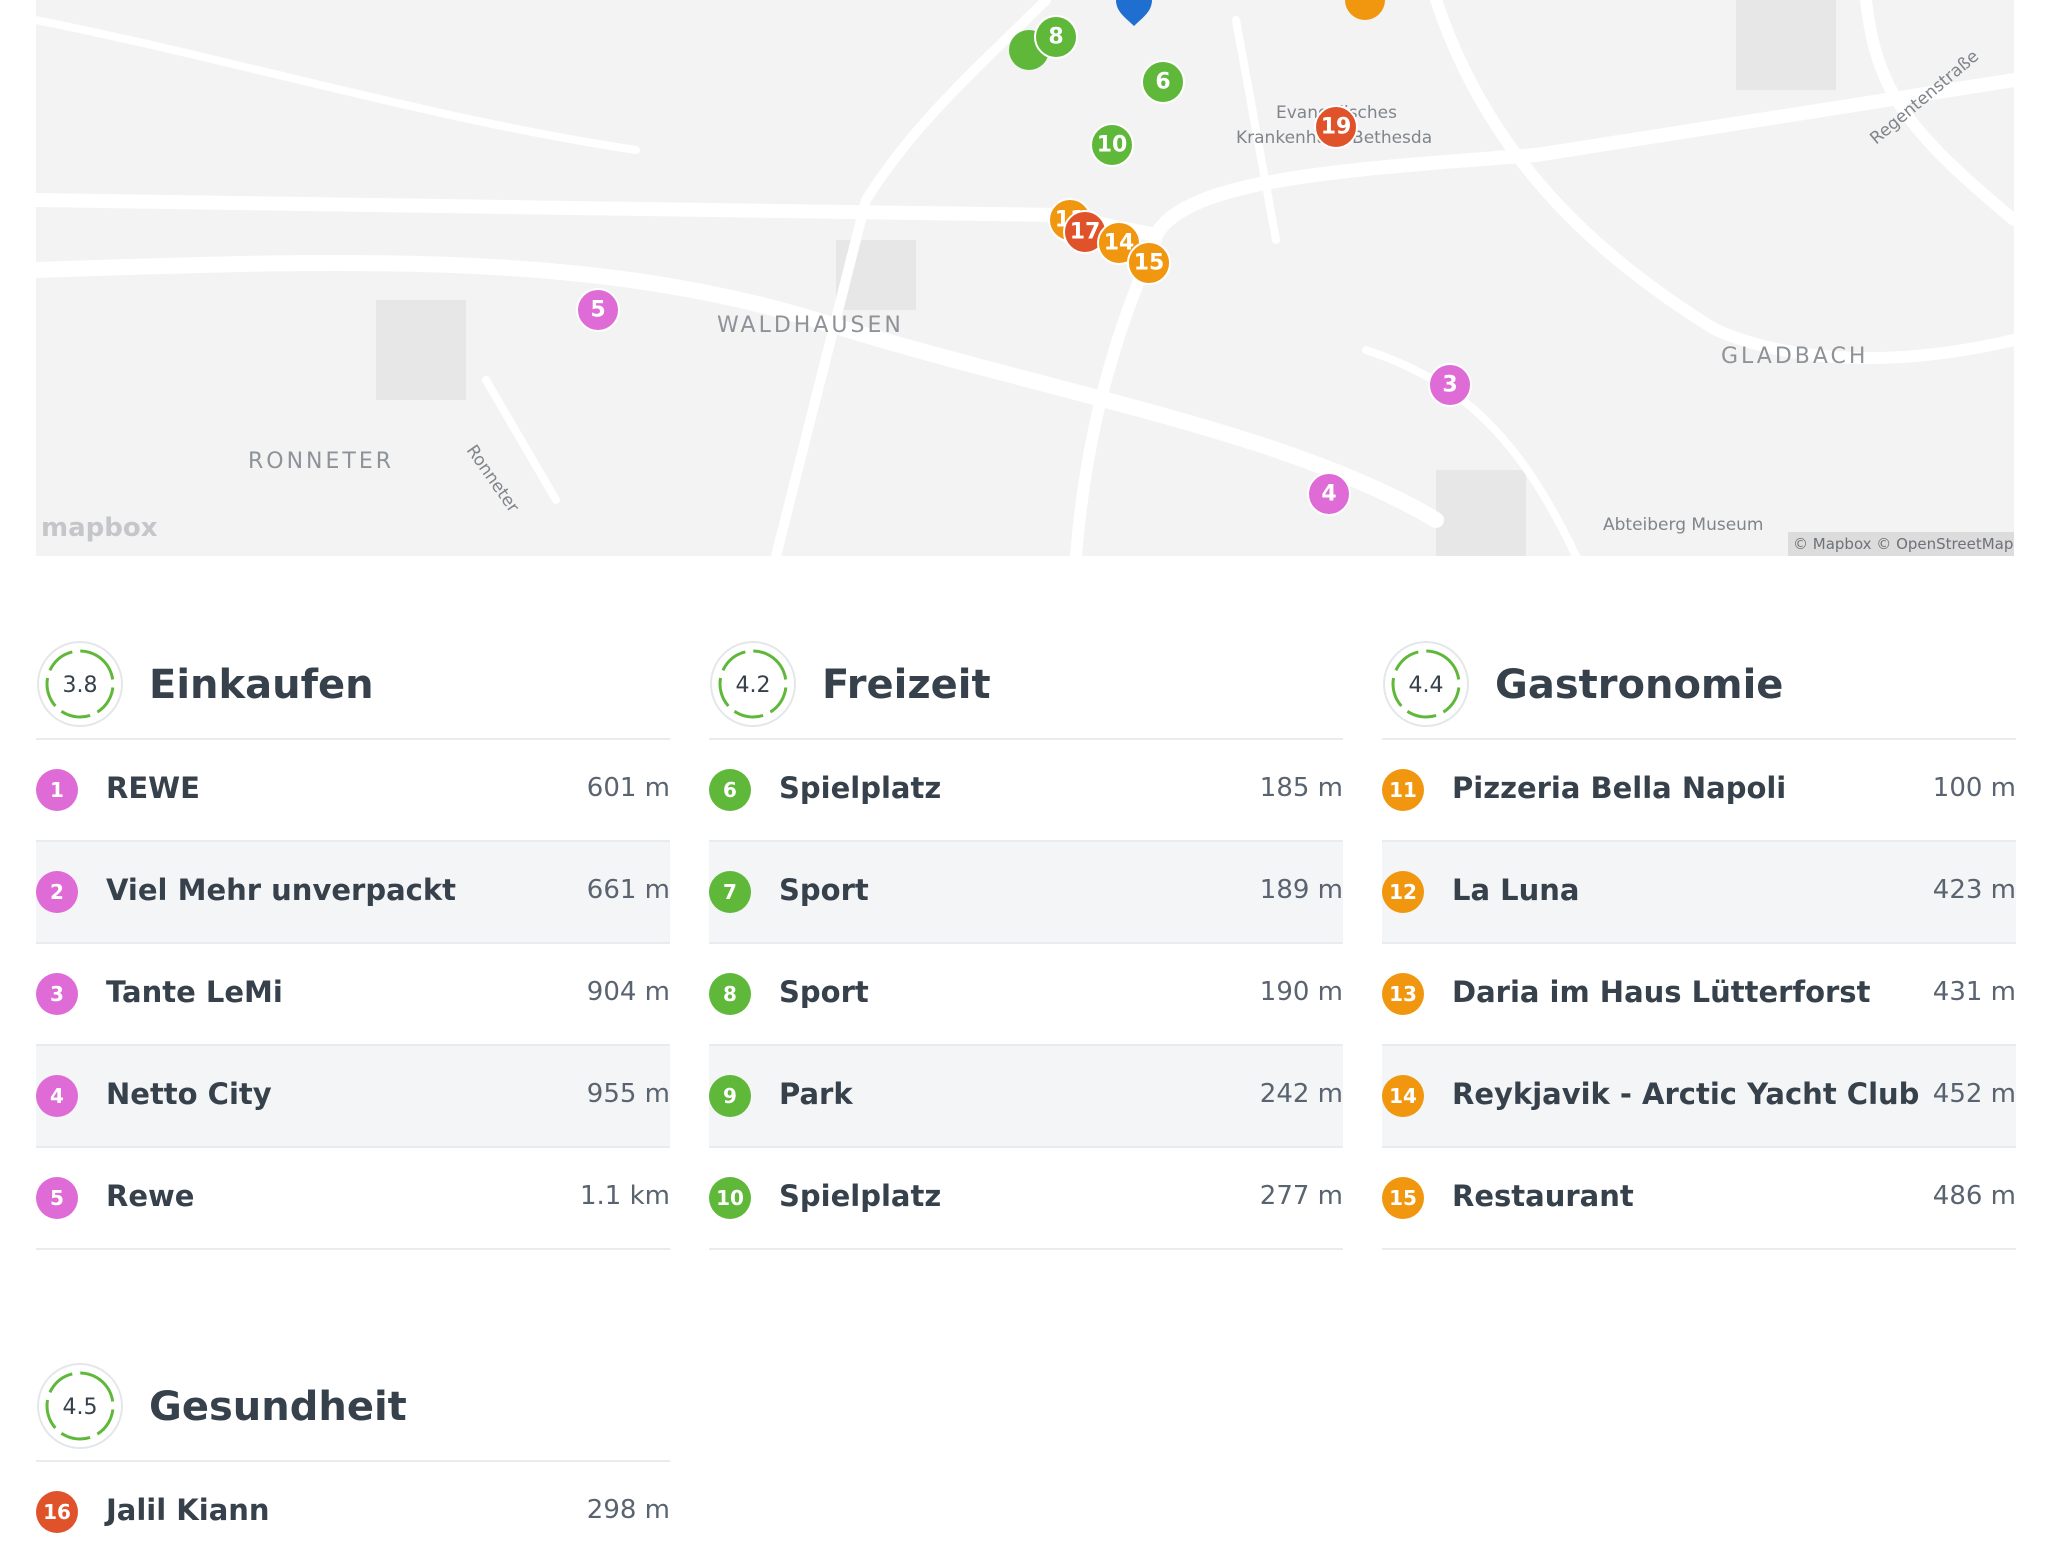 The height and width of the screenshot is (1562, 2048). What do you see at coordinates (1974, 992) in the screenshot?
I see `poi-distance: 431 m` at bounding box center [1974, 992].